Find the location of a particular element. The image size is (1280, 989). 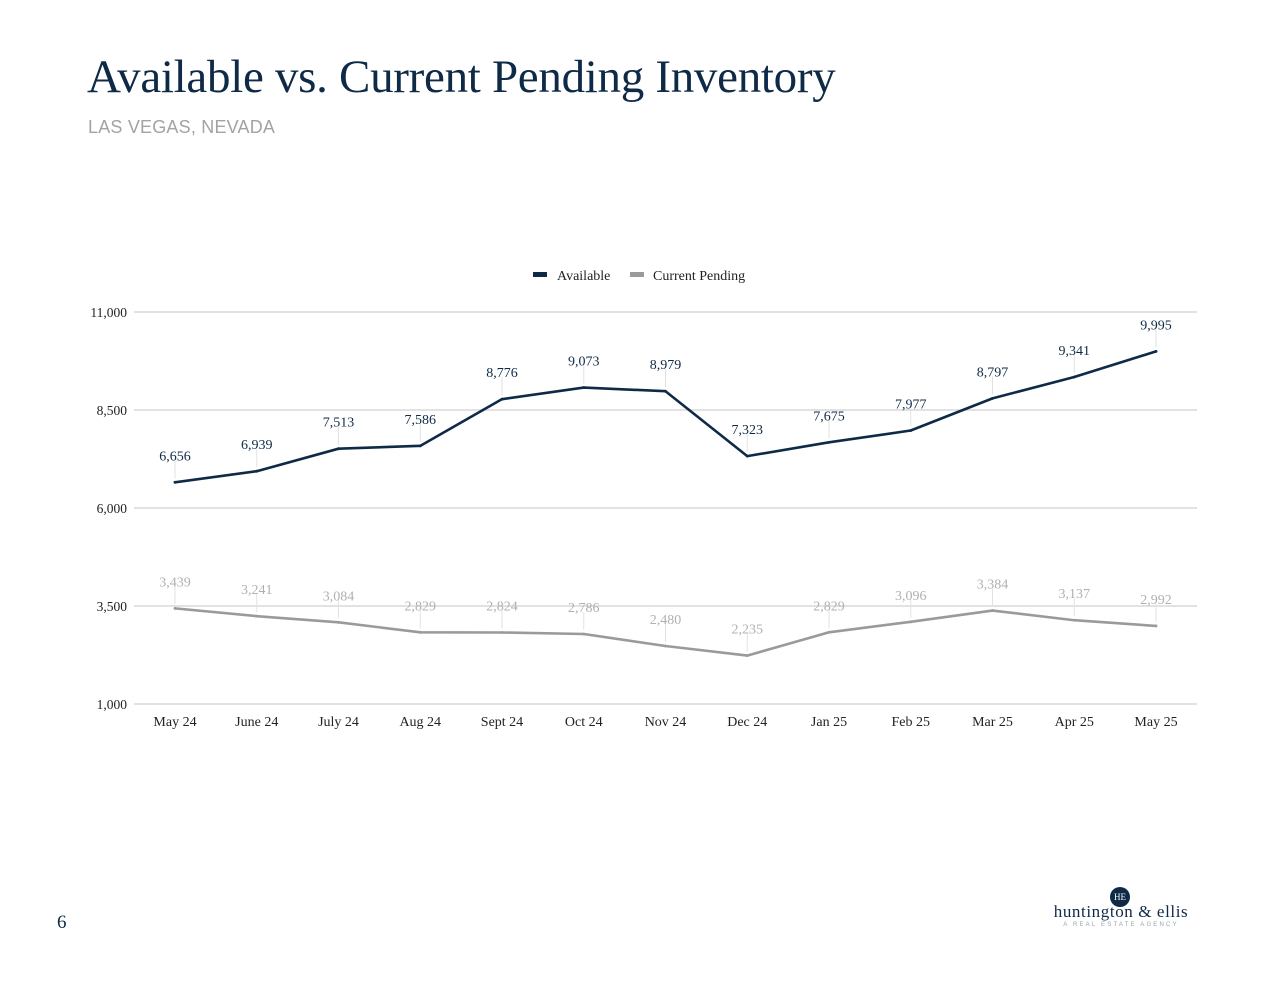

y-tick-label: 6,000 is located at coordinates (112, 508).